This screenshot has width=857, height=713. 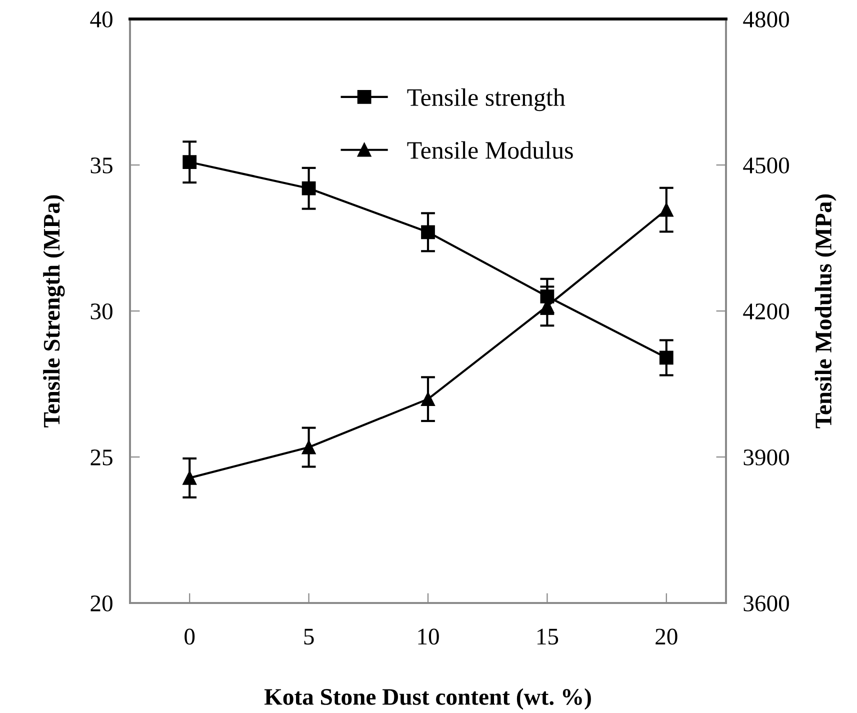 I want to click on y-axis-title: Tensile Strength (MPa), so click(x=54, y=311).